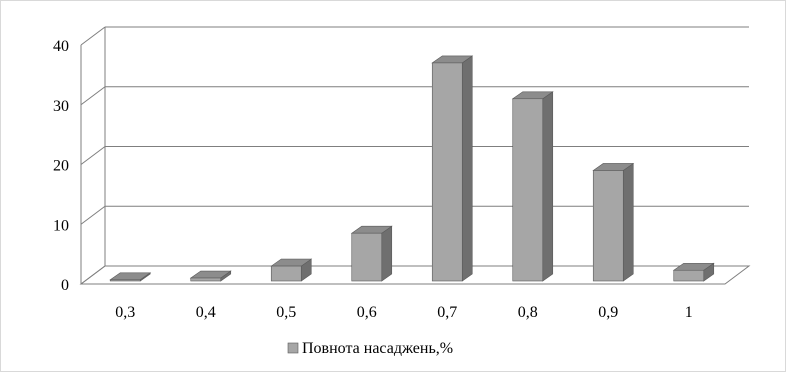 The width and height of the screenshot is (786, 376). What do you see at coordinates (447, 312) in the screenshot?
I see `x-tick-label: 0,7` at bounding box center [447, 312].